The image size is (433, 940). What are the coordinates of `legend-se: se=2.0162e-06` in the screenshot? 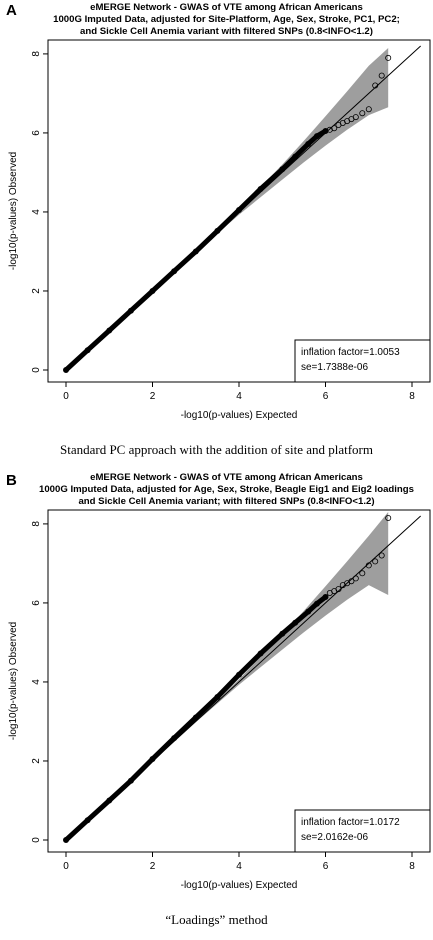 It's located at (334, 837).